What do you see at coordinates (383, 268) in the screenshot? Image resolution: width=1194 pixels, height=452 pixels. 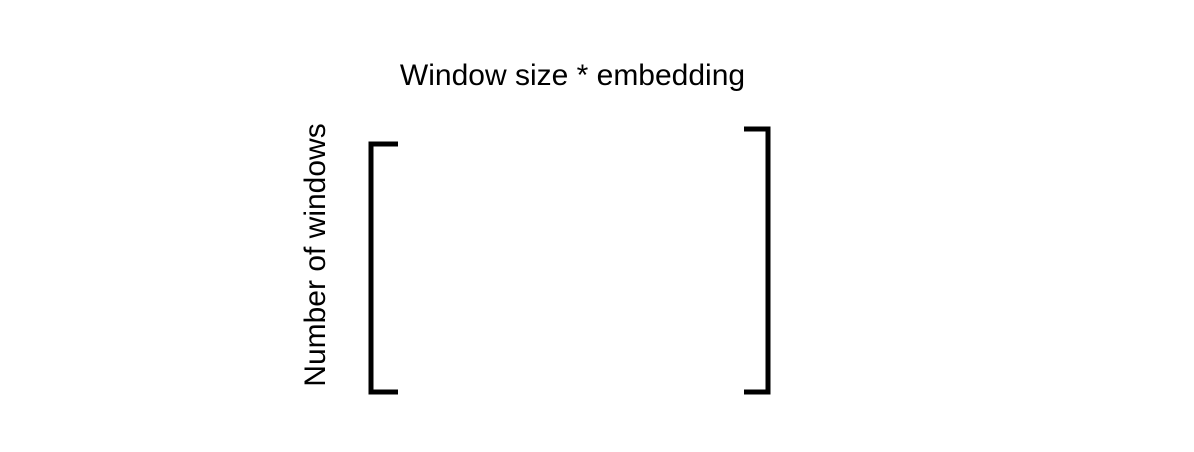 I see `left-bracket` at bounding box center [383, 268].